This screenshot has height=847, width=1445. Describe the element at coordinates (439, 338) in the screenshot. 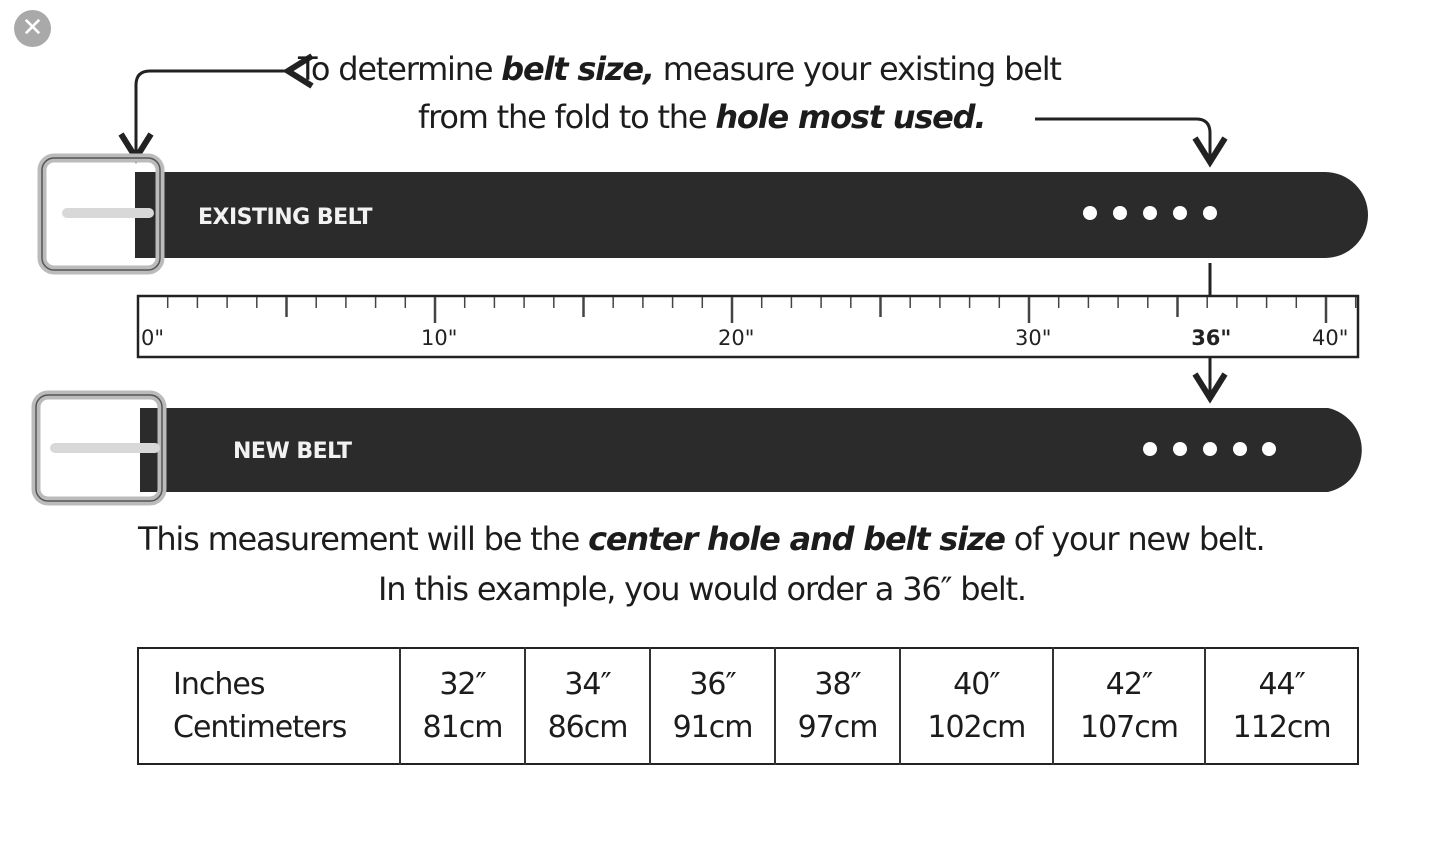

I see `ruler-label: 10"` at that location.